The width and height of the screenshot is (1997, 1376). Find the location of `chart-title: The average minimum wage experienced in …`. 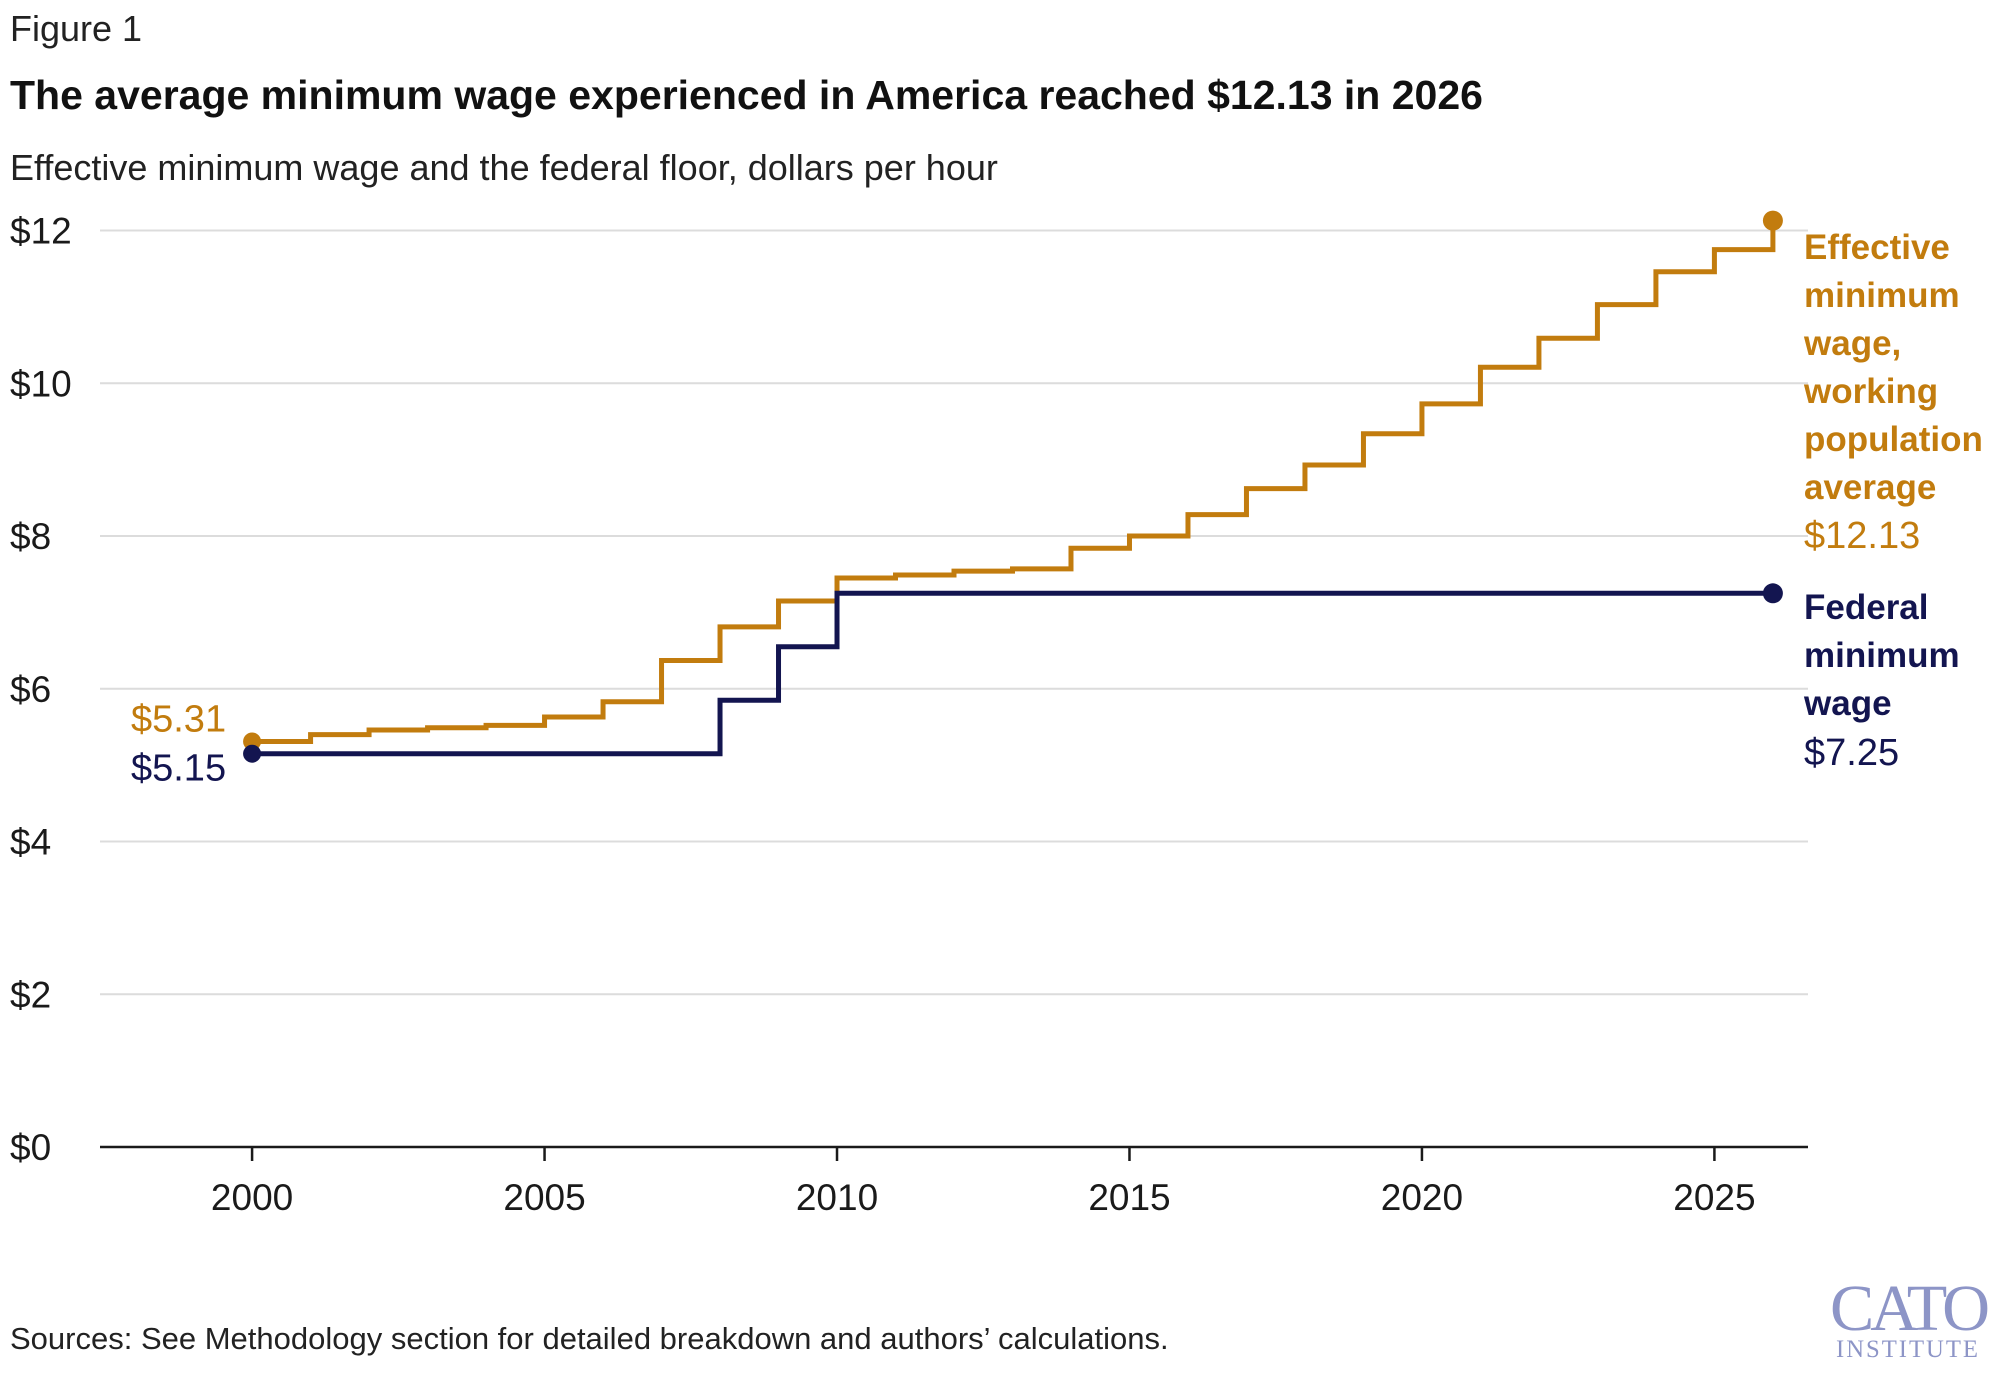

chart-title: The average minimum wage experienced in … is located at coordinates (746, 95).